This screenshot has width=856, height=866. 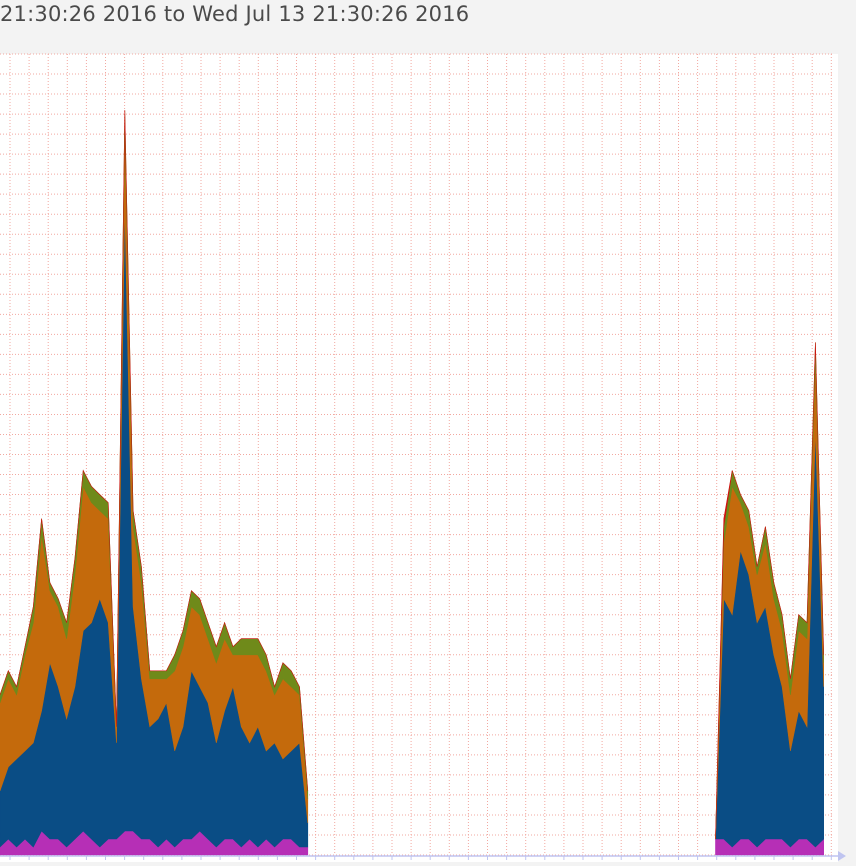 I want to click on x-axis-arrow, so click(x=842, y=856).